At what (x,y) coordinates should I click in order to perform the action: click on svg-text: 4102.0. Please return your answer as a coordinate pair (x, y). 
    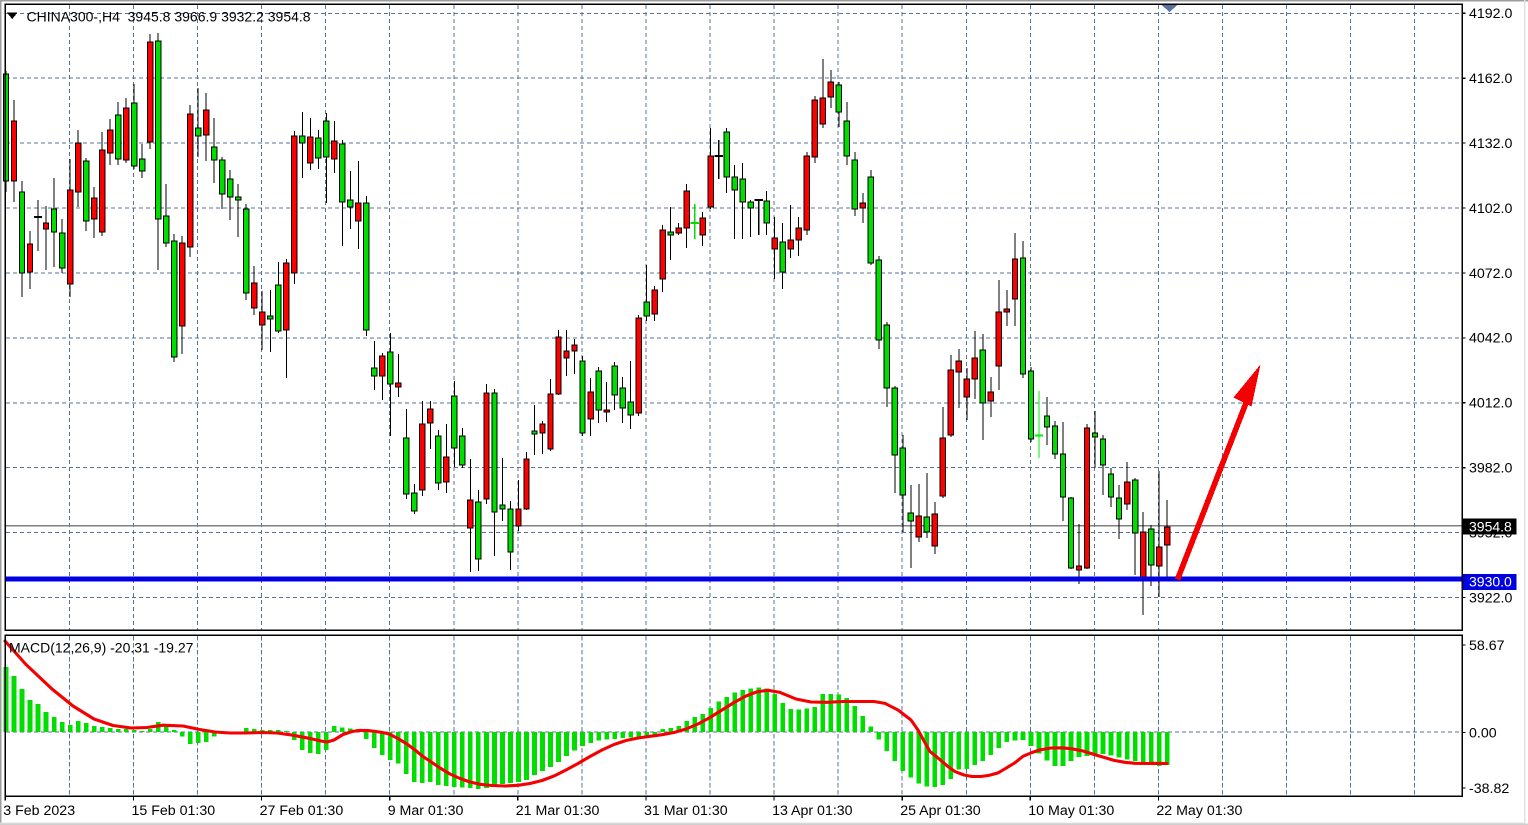
    Looking at the image, I should click on (1491, 209).